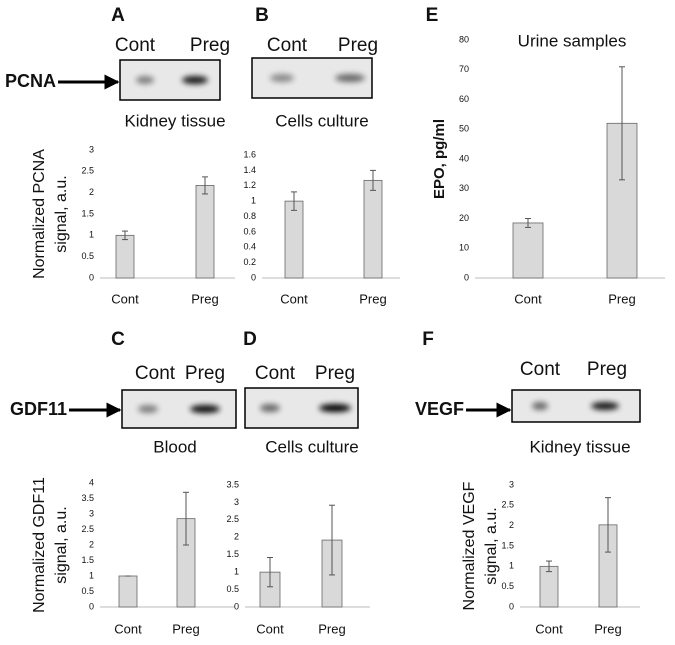 The image size is (675, 645). Describe the element at coordinates (464, 39) in the screenshot. I see `y-tick-label: 80` at that location.